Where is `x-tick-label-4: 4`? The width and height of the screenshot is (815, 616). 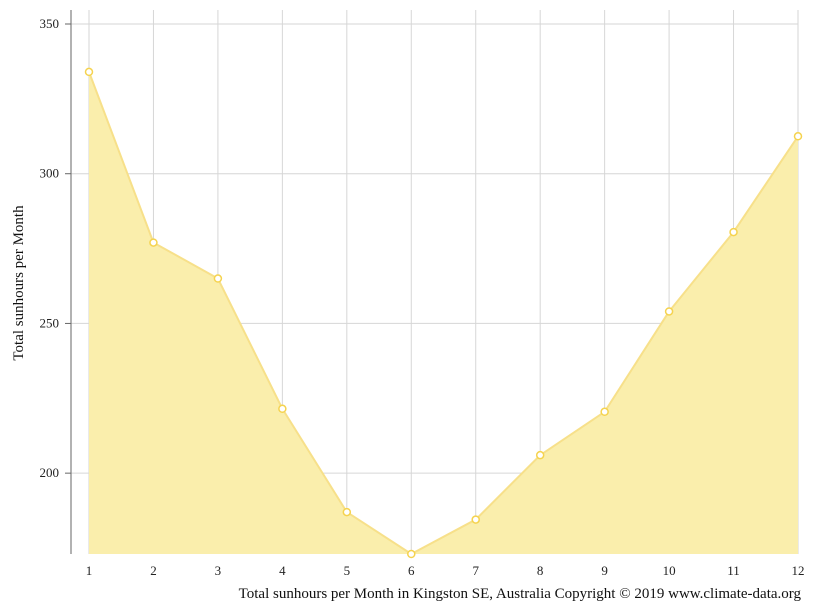
x-tick-label-4: 4 is located at coordinates (282, 570).